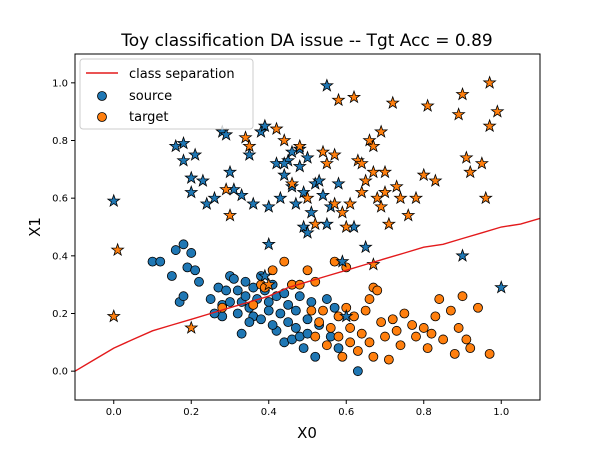 The width and height of the screenshot is (600, 450). I want to click on legend-label-source: source, so click(150, 96).